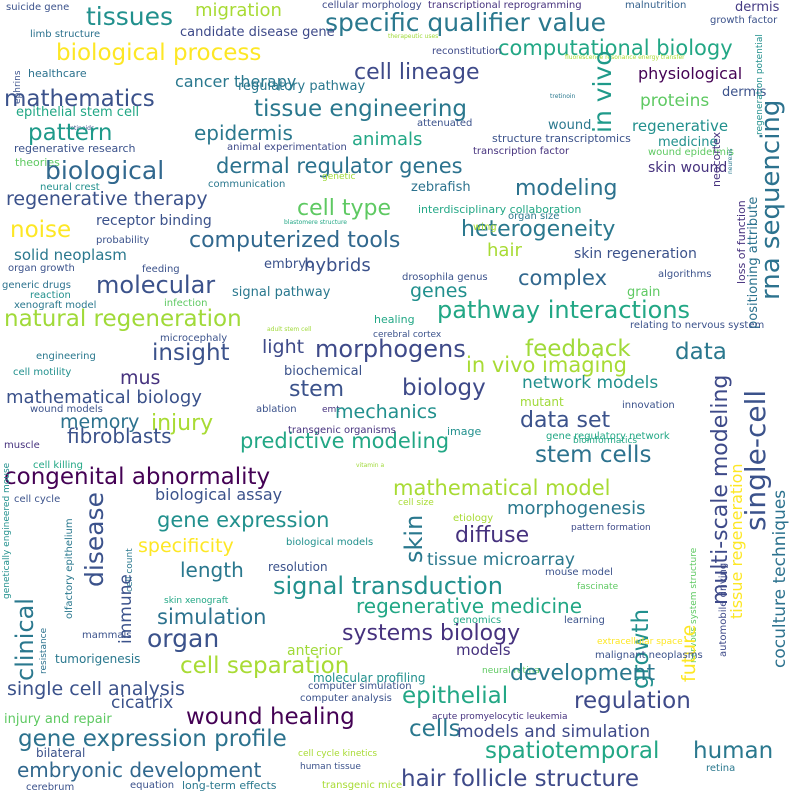 The height and width of the screenshot is (800, 800). What do you see at coordinates (370, 465) in the screenshot?
I see `word-vitamin-a: vitamin a` at bounding box center [370, 465].